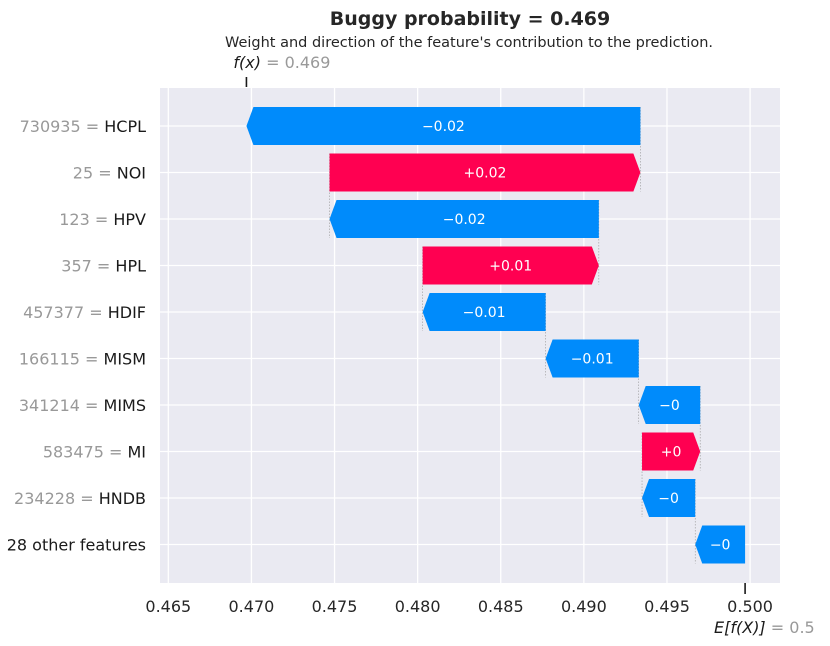  I want to click on feature-name: 28 other features, so click(76, 545).